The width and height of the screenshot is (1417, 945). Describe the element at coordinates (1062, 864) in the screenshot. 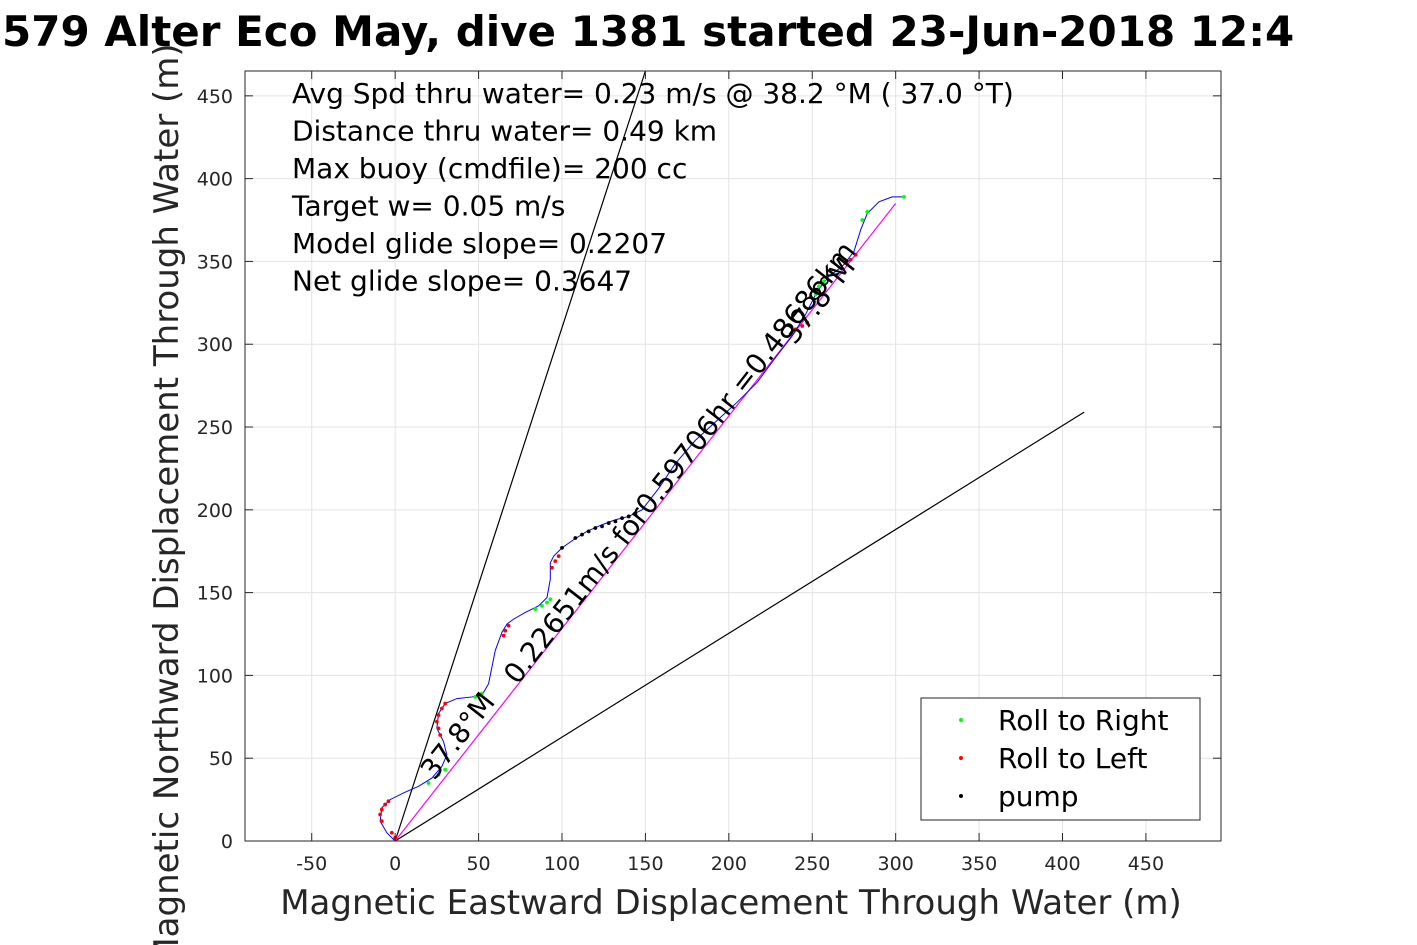

I see `x-tick-label: 400` at that location.